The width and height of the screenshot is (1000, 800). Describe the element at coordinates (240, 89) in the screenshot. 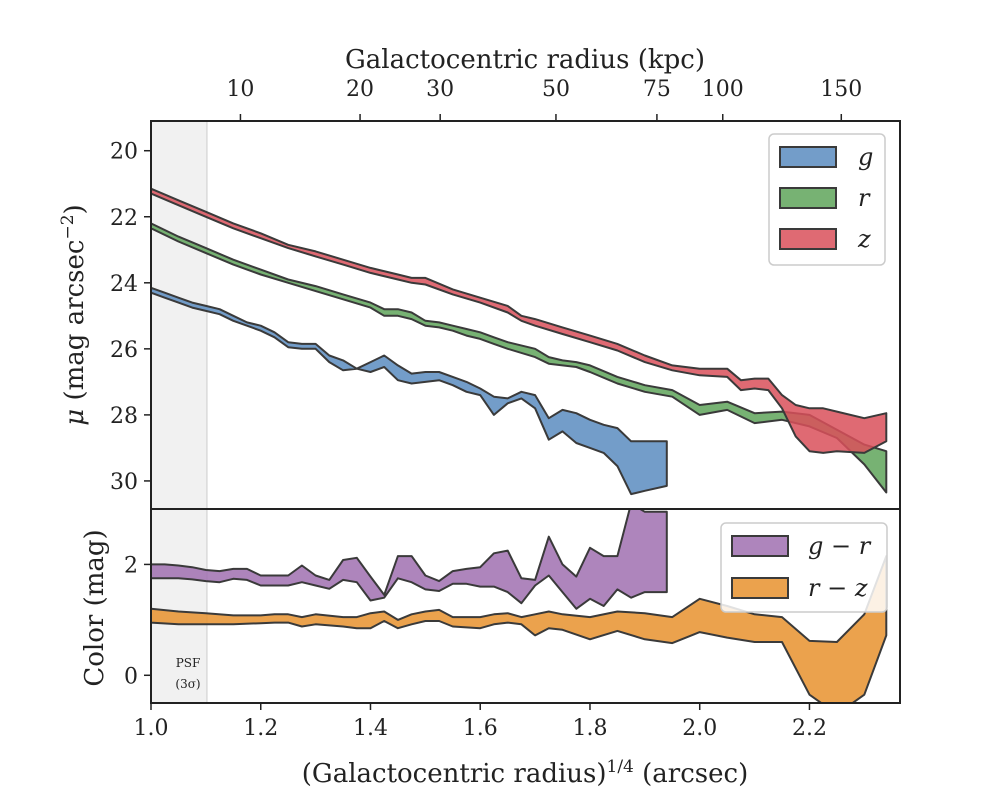

I see `top-x-tick-label: 10` at that location.